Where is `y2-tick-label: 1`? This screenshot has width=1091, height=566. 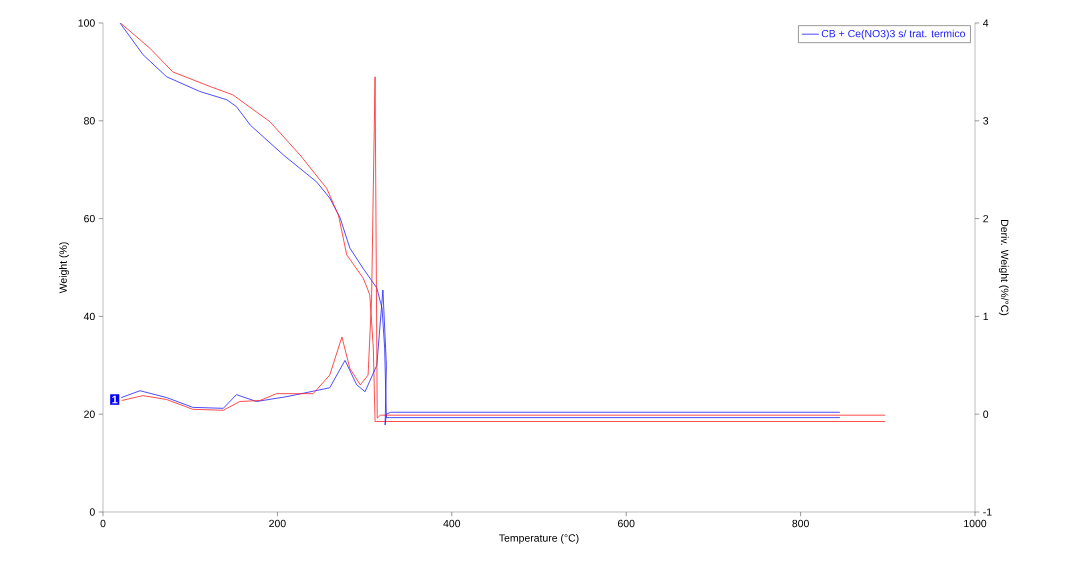
y2-tick-label: 1 is located at coordinates (986, 316).